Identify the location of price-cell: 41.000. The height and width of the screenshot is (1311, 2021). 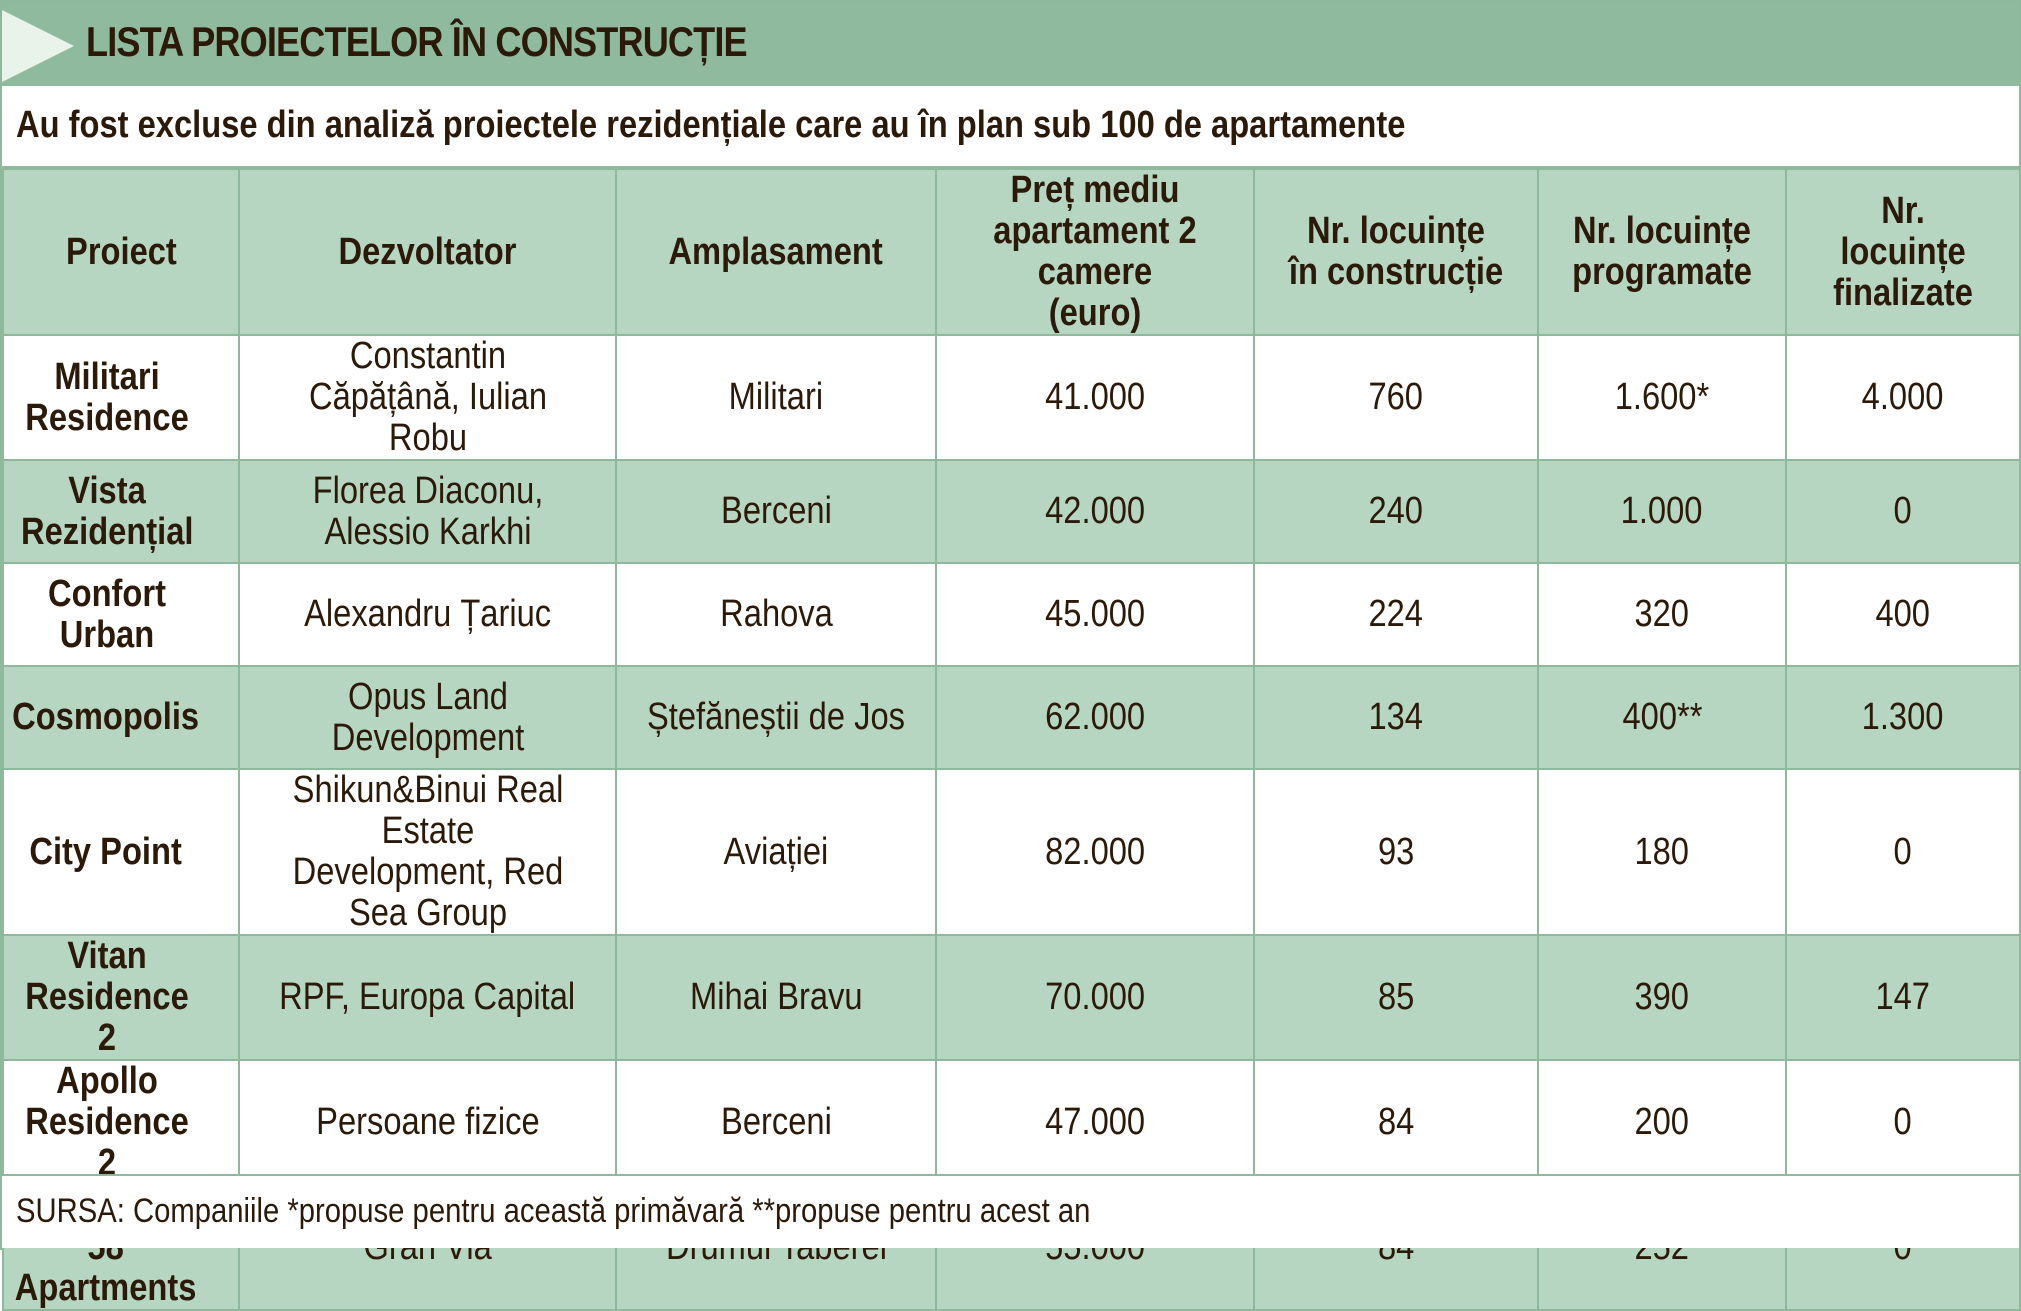
(1095, 397).